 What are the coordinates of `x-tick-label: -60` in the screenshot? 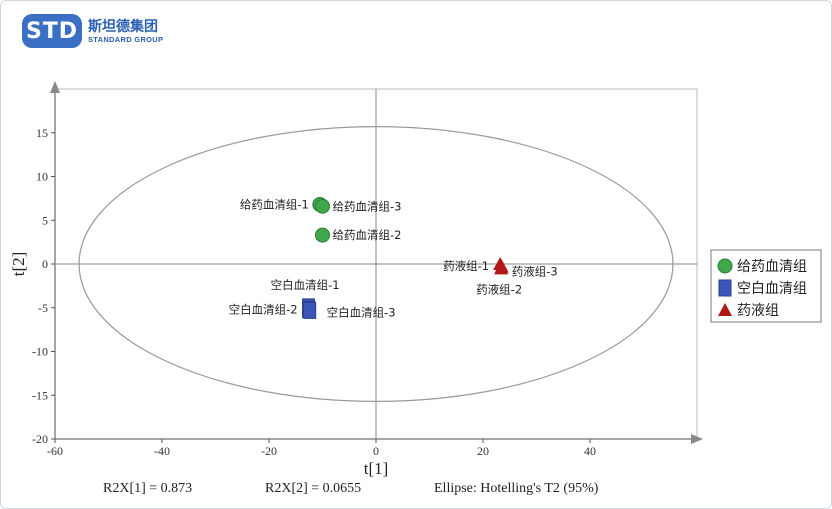 It's located at (55, 451).